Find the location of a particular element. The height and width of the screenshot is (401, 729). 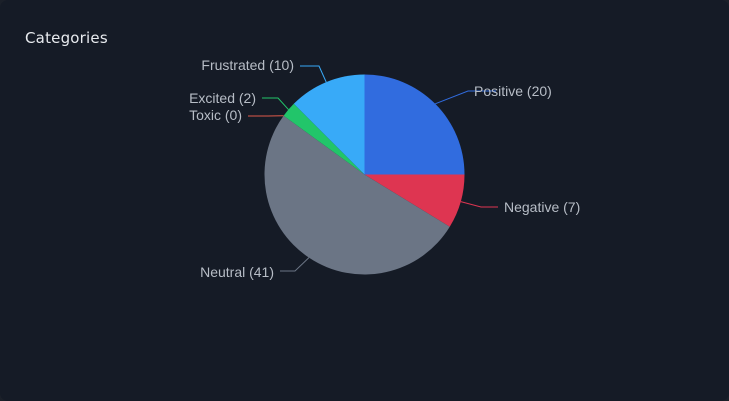

pie-slice-frustrated is located at coordinates (329, 124).